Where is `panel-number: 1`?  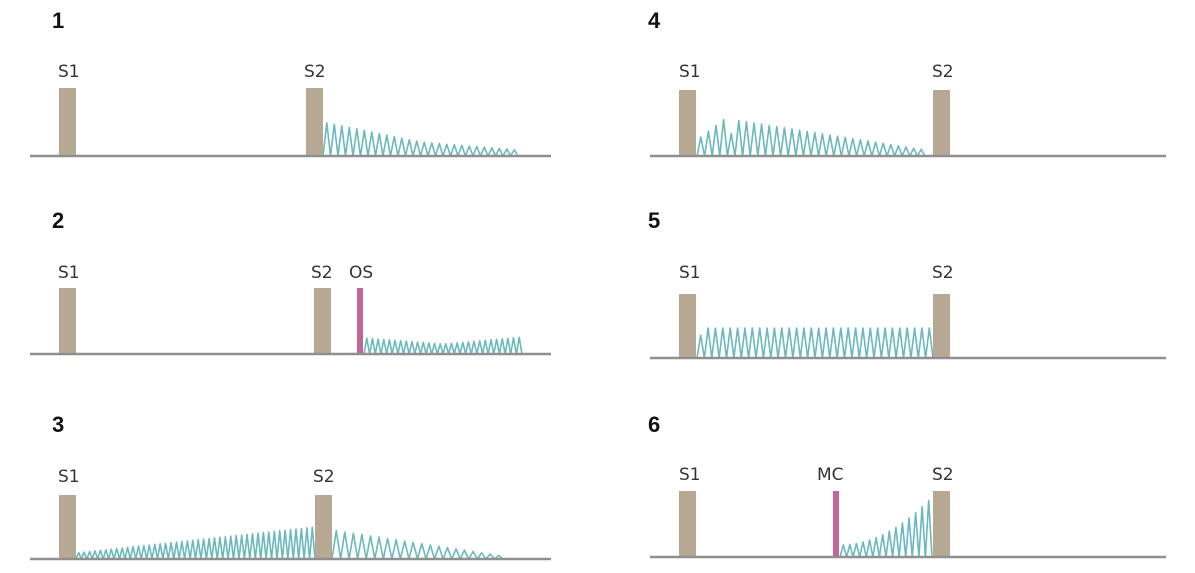
panel-number: 1 is located at coordinates (58, 20).